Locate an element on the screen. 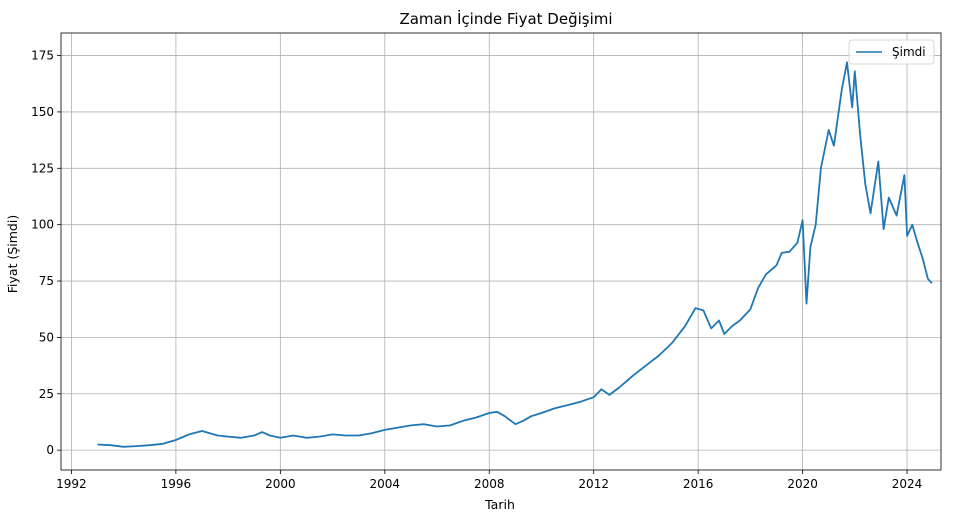 This screenshot has width=957, height=528. legend: Şimdi is located at coordinates (891, 52).